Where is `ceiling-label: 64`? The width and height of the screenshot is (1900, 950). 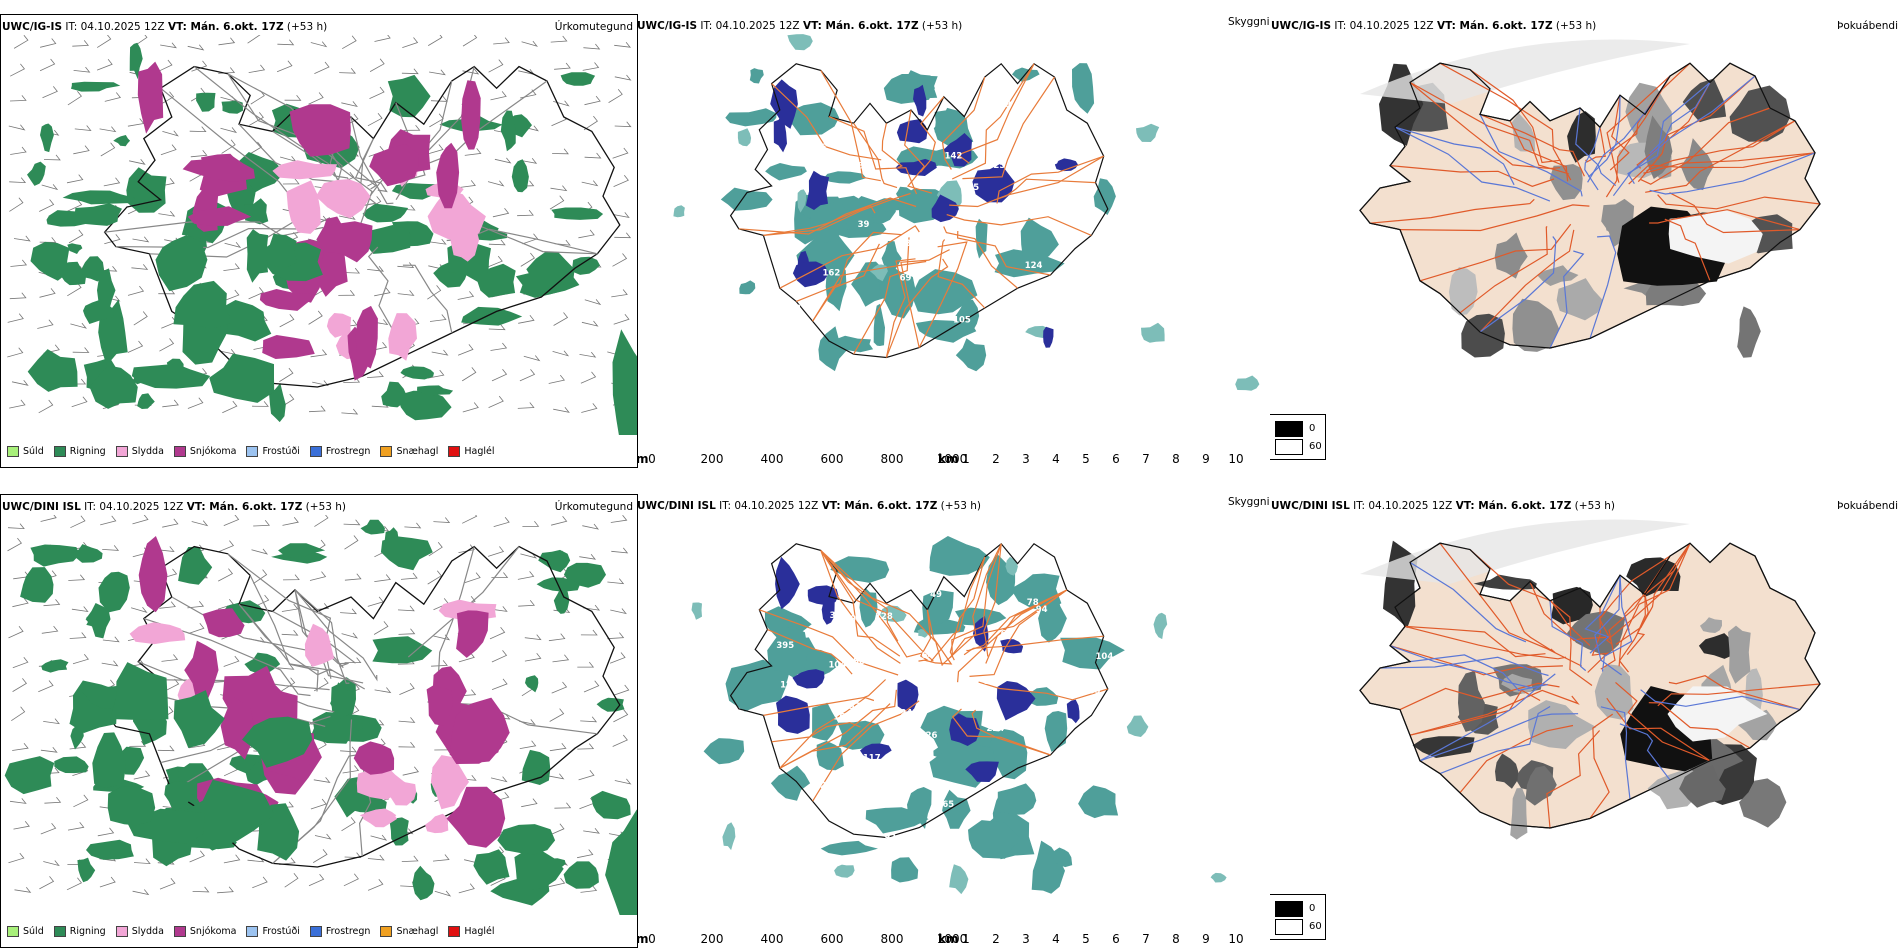 ceiling-label: 64 is located at coordinates (928, 656).